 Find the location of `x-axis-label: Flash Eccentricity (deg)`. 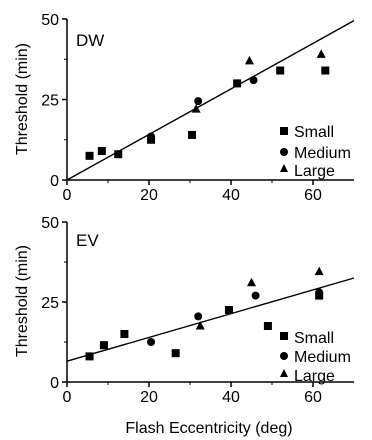

x-axis-label: Flash Eccentricity (deg) is located at coordinates (208, 428).